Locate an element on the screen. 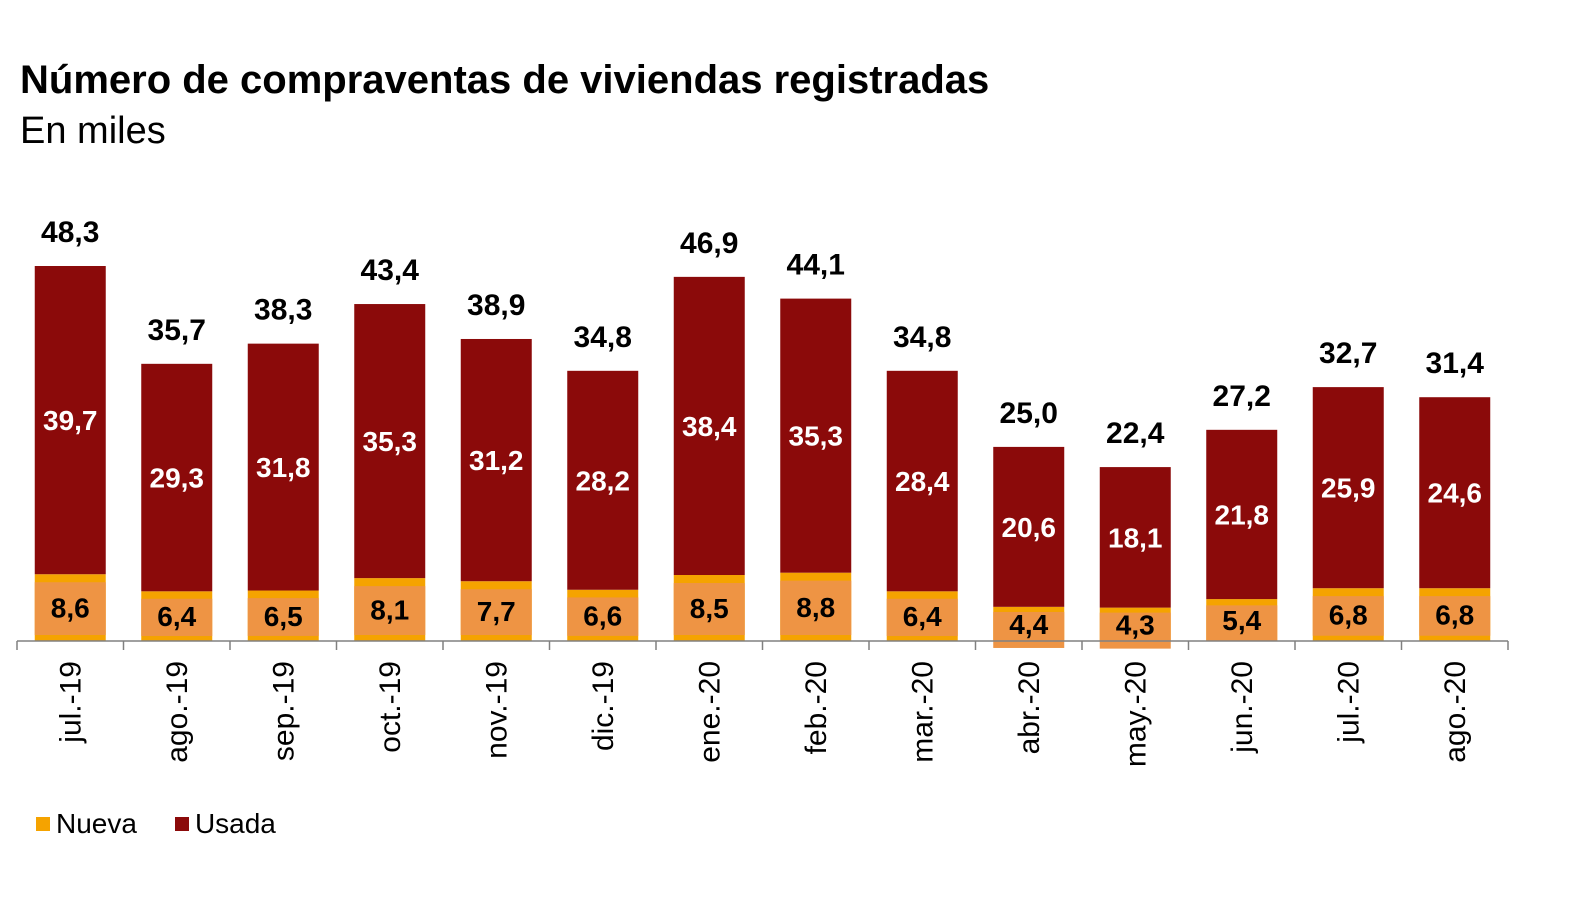 The height and width of the screenshot is (902, 1594). bar-usada-may.-20 is located at coordinates (1135, 537).